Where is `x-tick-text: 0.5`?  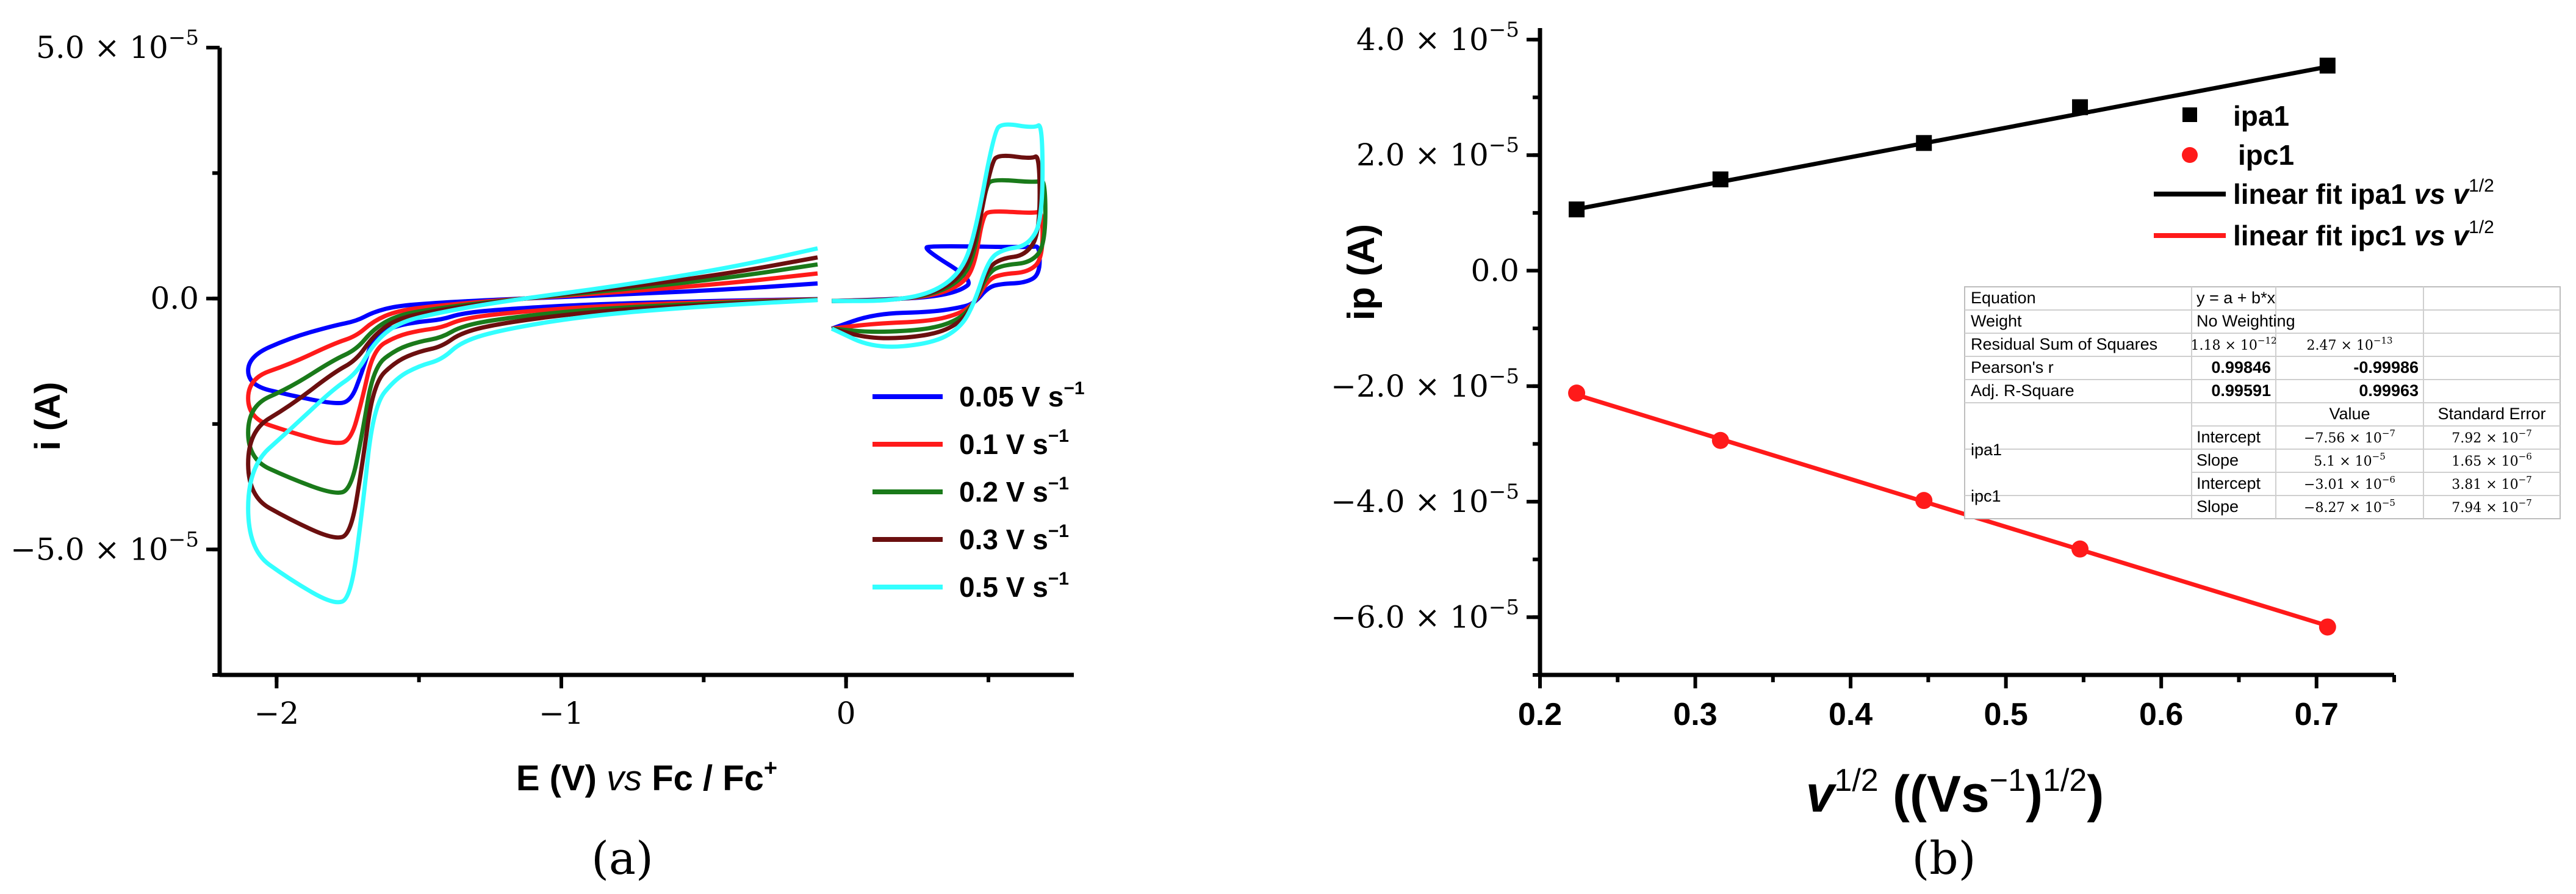 x-tick-text: 0.5 is located at coordinates (2005, 715).